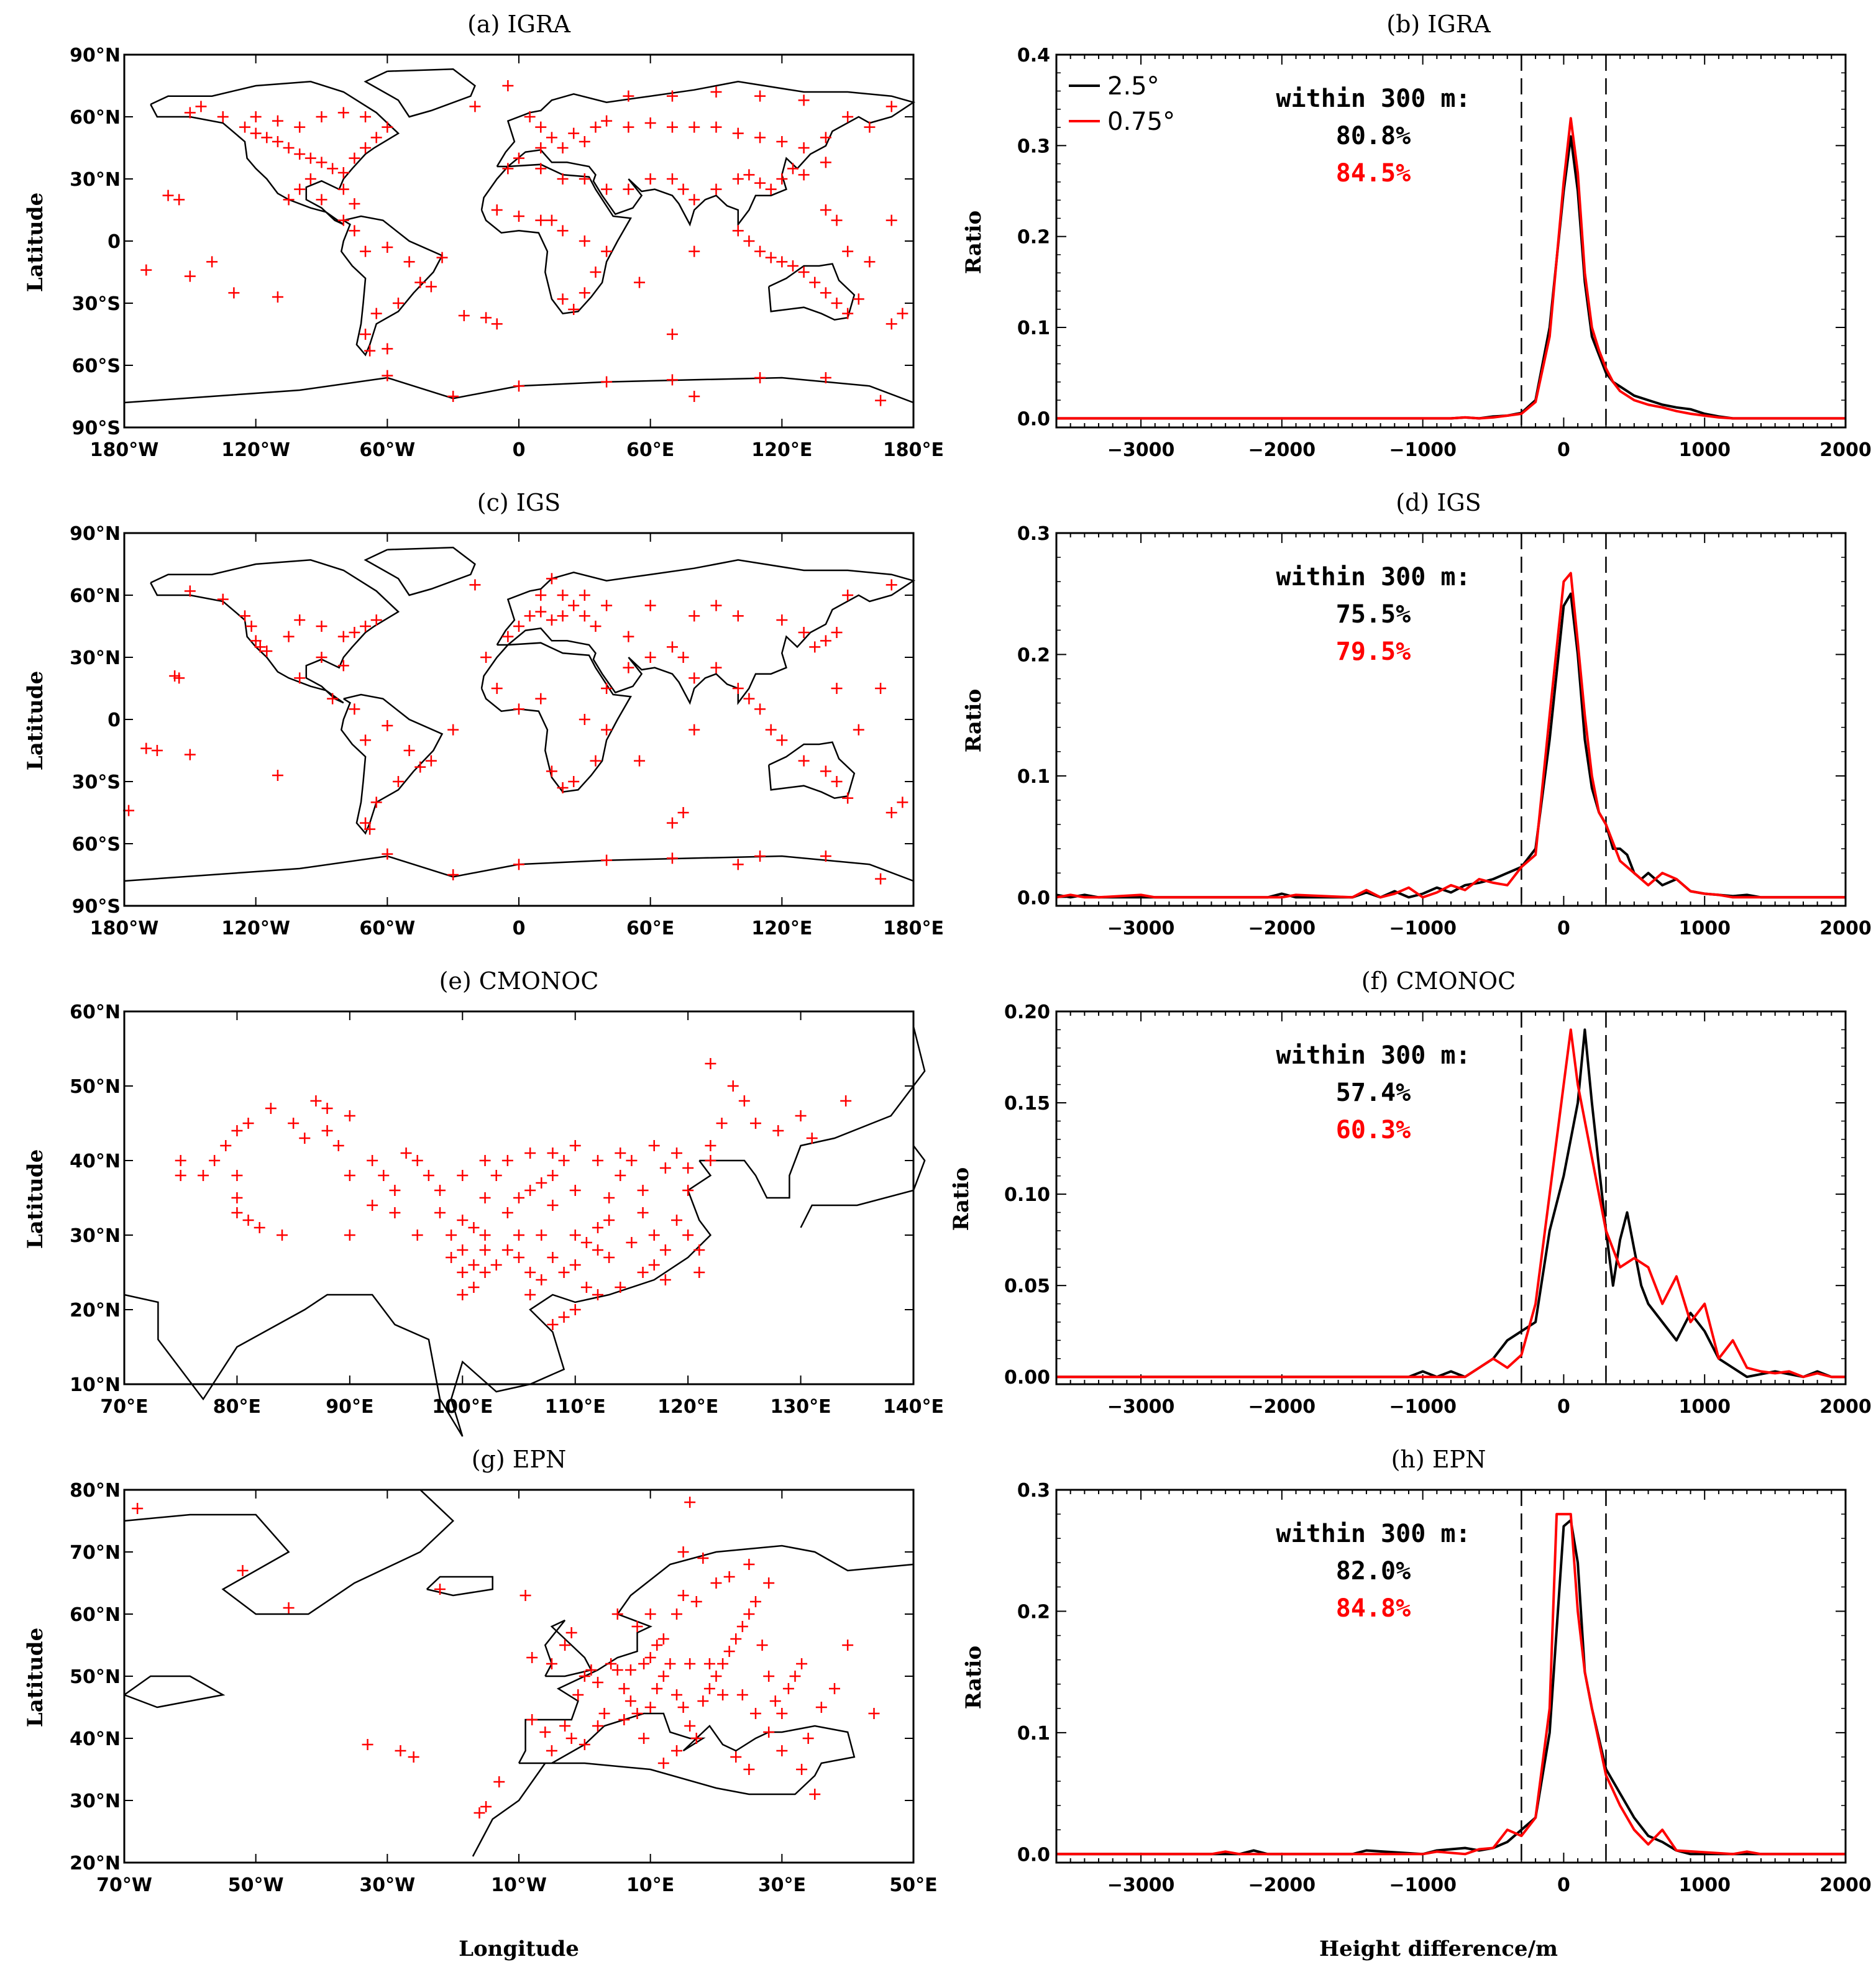 The image size is (1876, 1962). What do you see at coordinates (914, 450) in the screenshot?
I see `xtick-label-a-6: 180°E` at bounding box center [914, 450].